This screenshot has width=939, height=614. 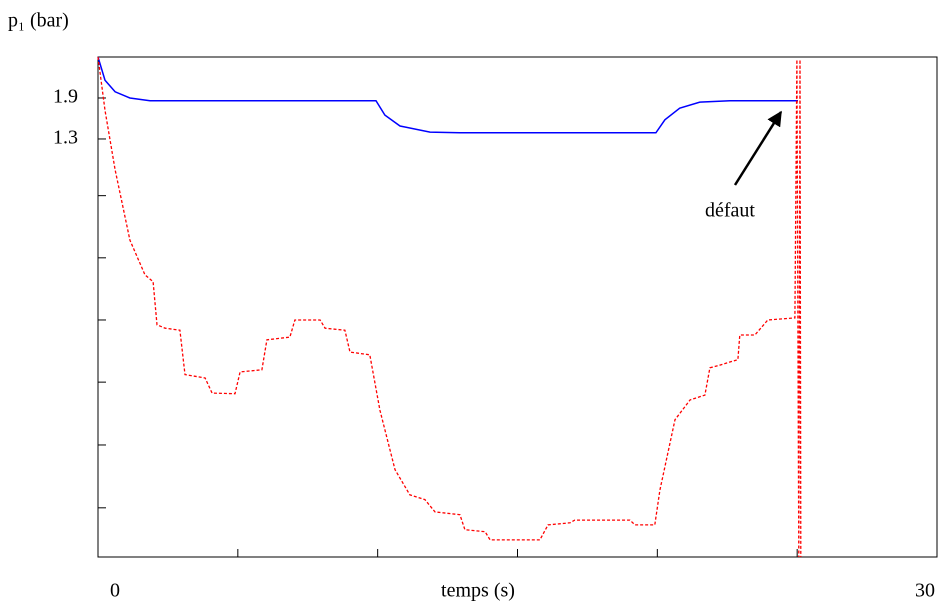 I want to click on annotation-arrow, so click(x=758, y=148).